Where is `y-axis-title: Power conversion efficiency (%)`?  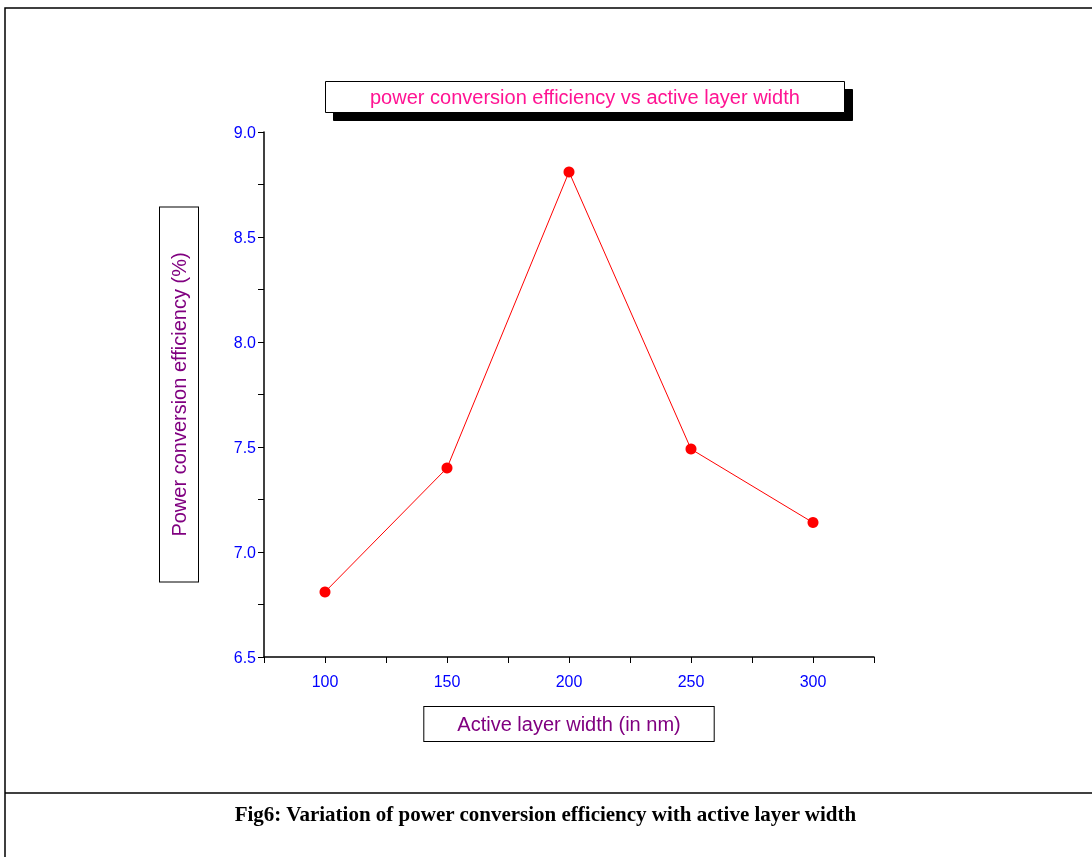
y-axis-title: Power conversion efficiency (%) is located at coordinates (179, 394).